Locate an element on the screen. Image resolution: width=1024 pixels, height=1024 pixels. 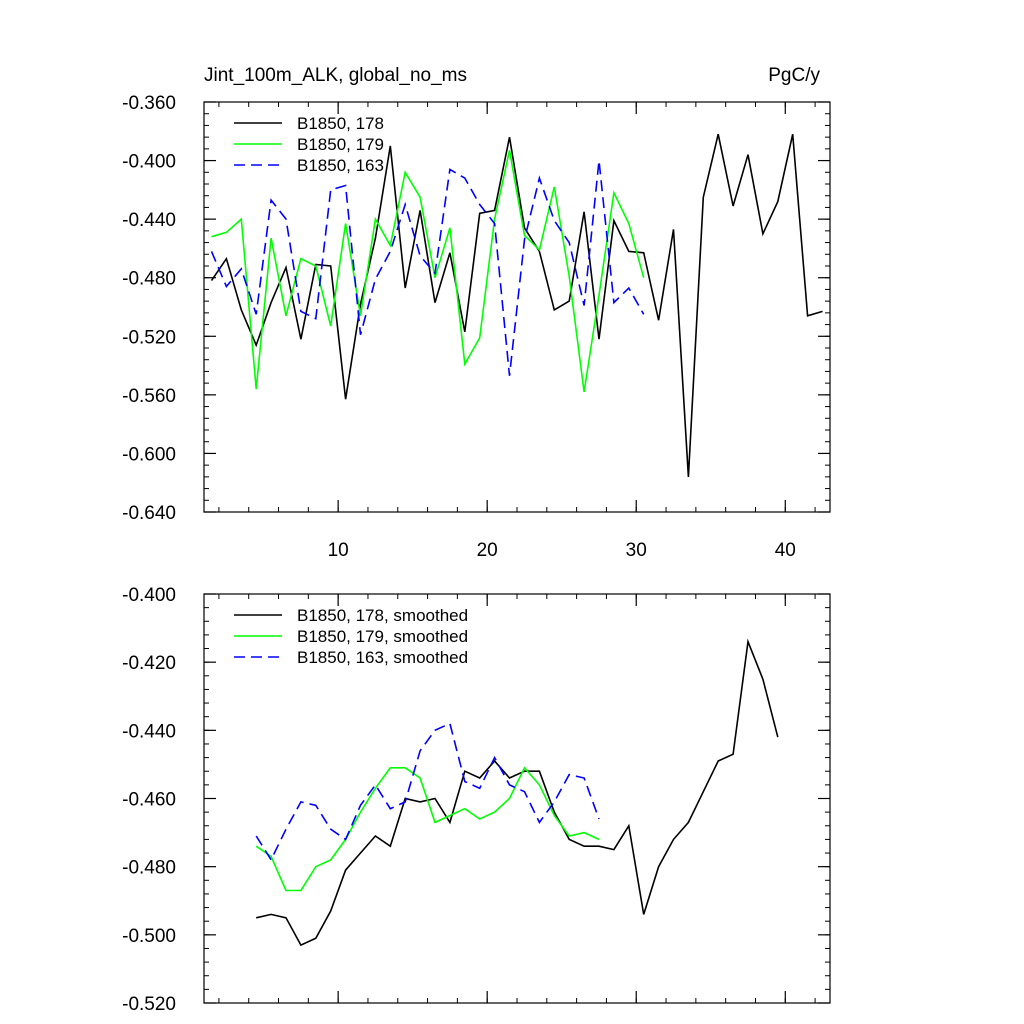
y-tick-label: -0.500 is located at coordinates (149, 936).